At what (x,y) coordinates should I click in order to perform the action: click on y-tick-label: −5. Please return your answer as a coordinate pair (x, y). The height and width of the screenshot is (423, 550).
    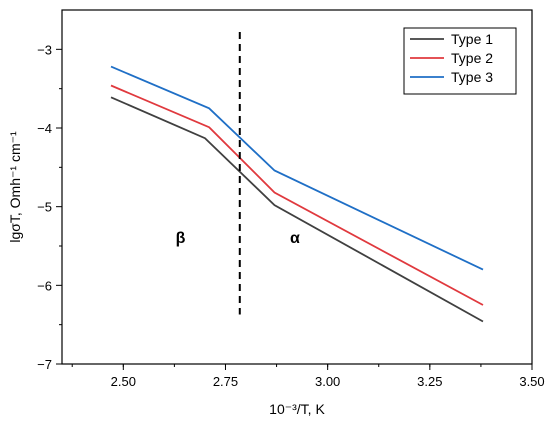
    Looking at the image, I should click on (44, 207).